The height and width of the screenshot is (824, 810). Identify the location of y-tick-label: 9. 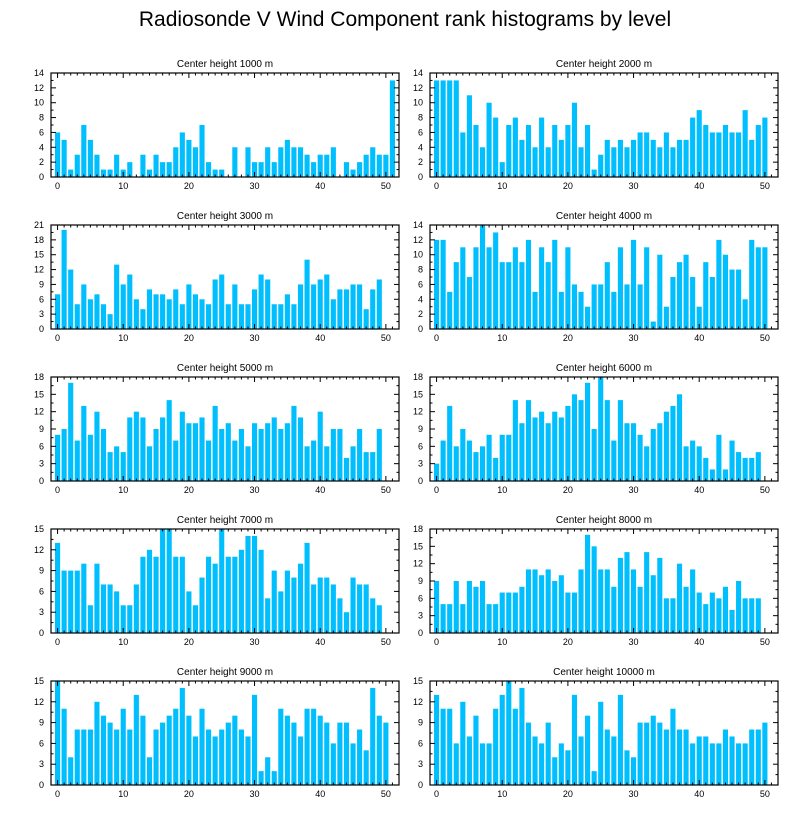
(41, 723).